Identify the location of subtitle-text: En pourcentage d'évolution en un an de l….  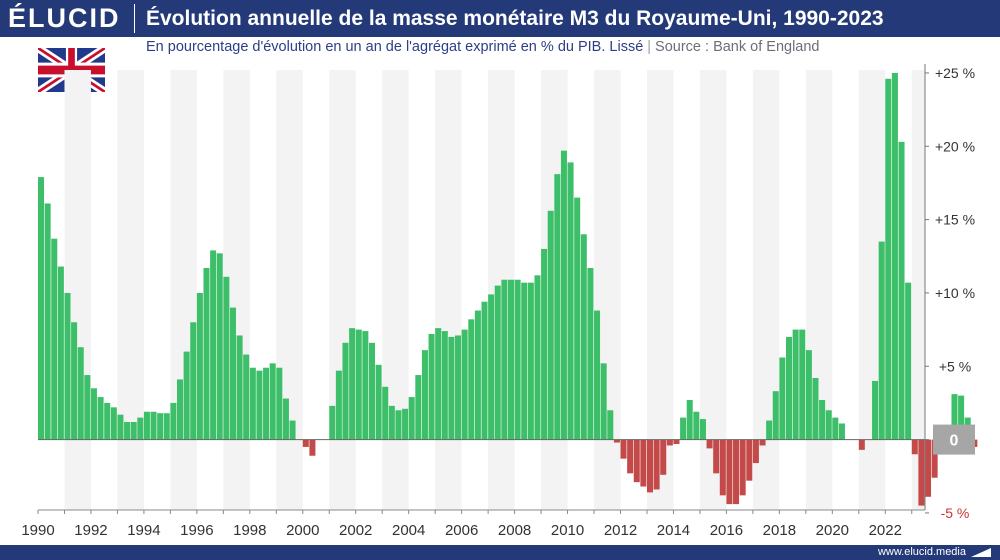
(395, 47).